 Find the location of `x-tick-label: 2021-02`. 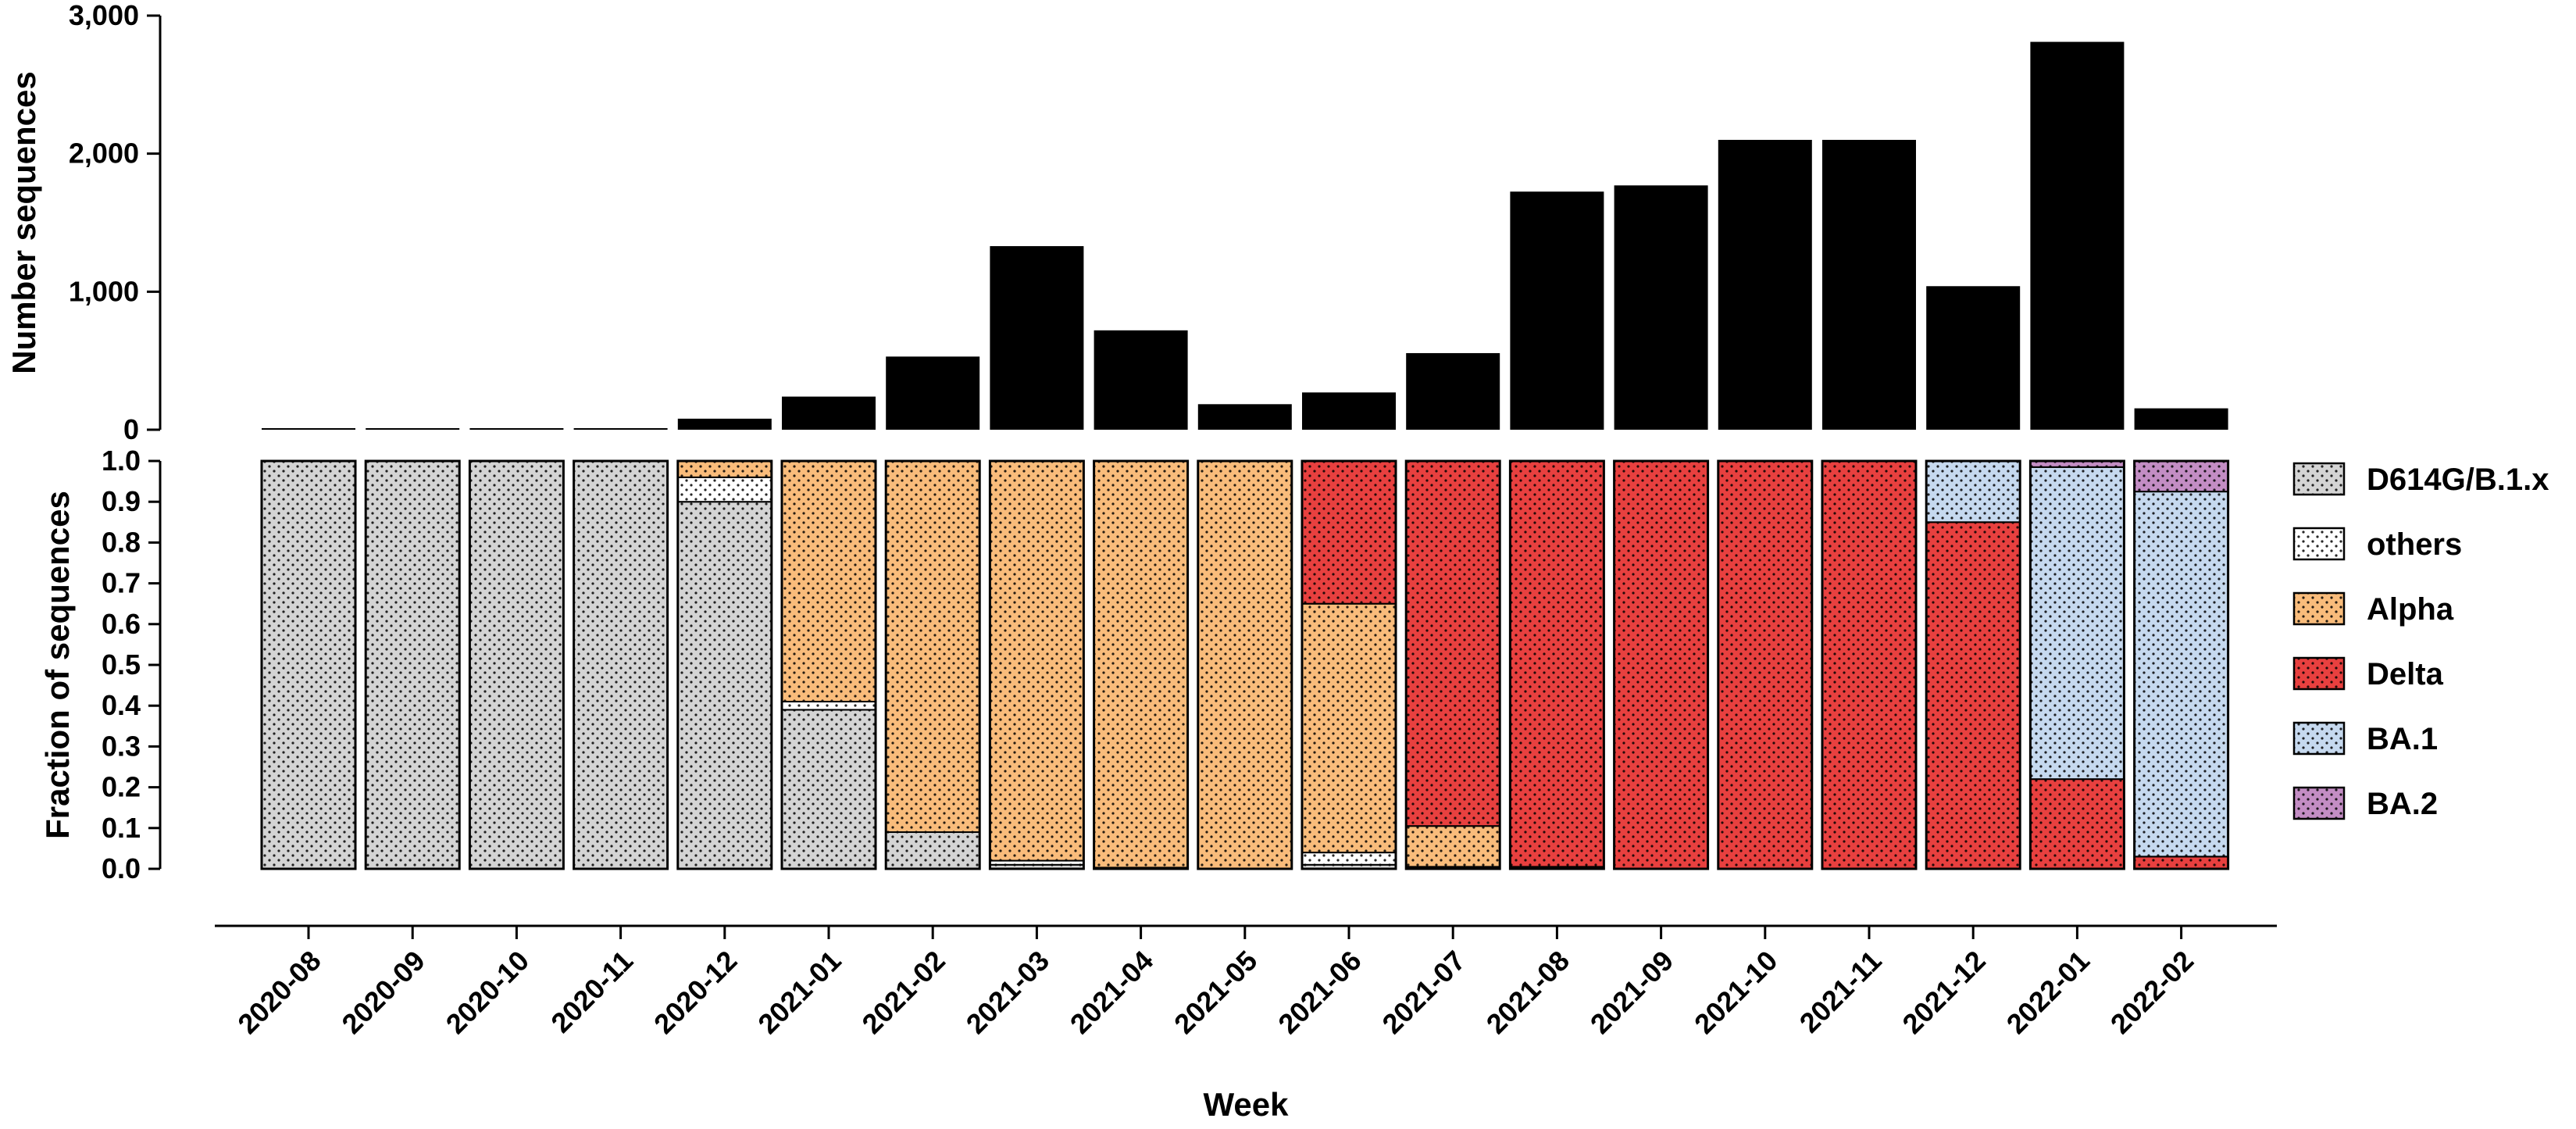

x-tick-label: 2021-02 is located at coordinates (903, 992).